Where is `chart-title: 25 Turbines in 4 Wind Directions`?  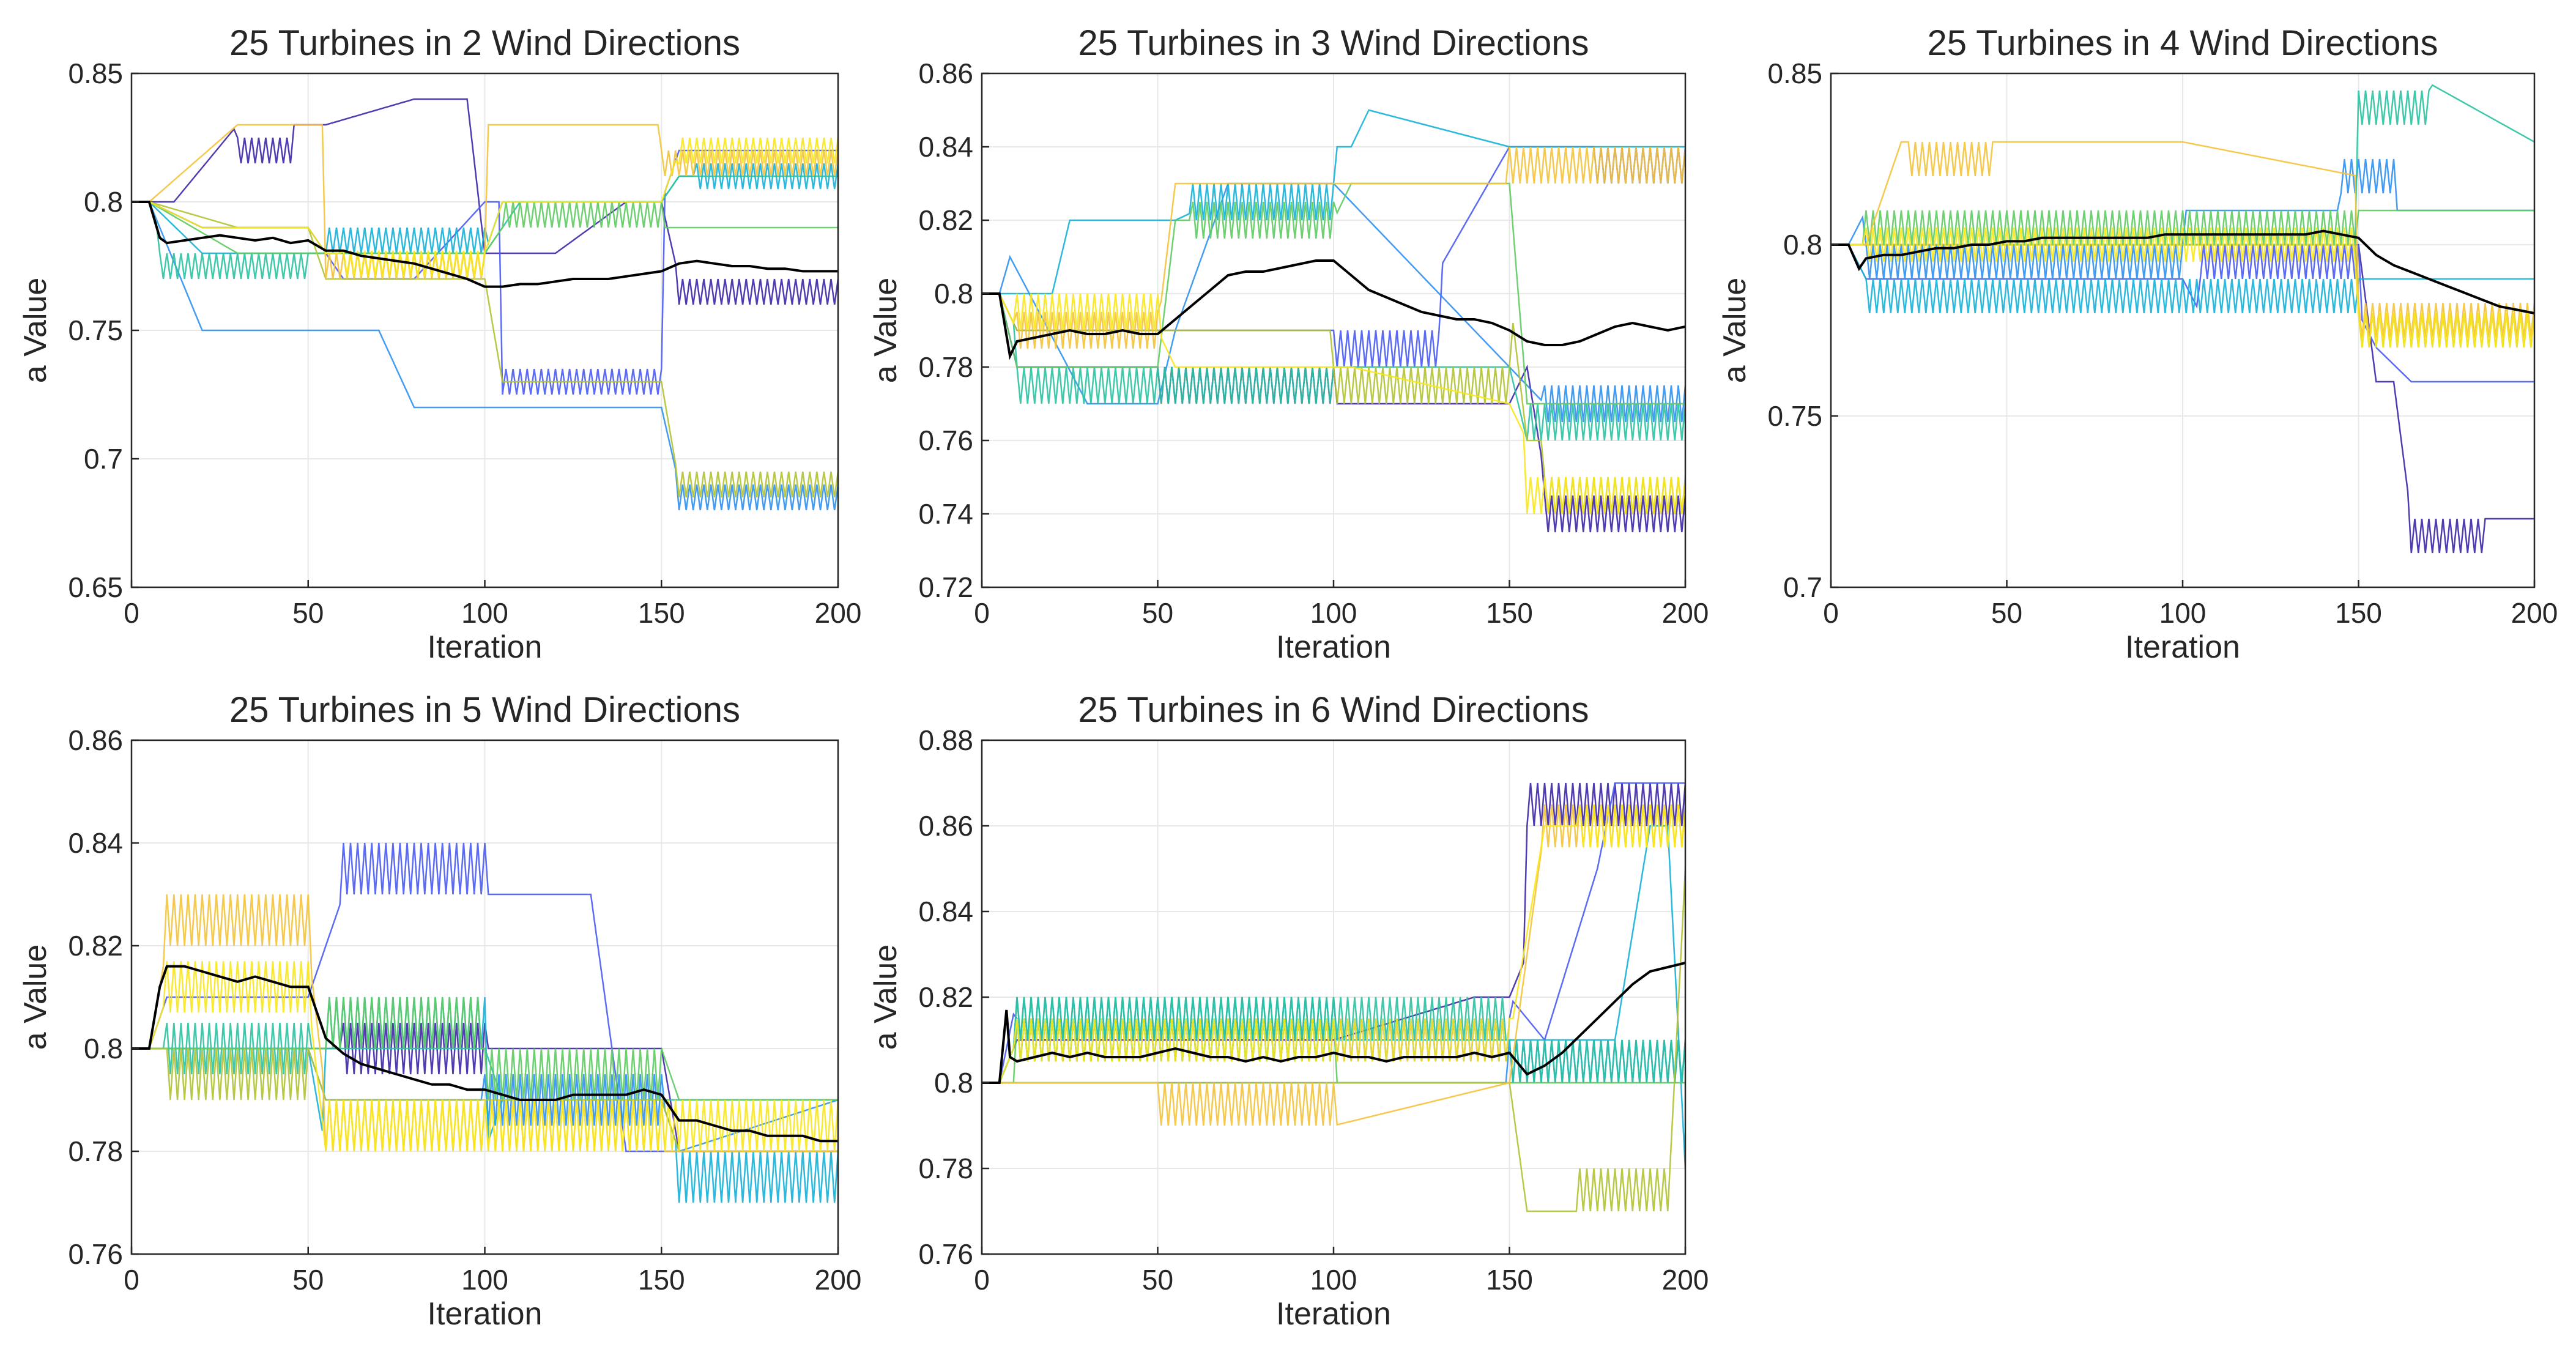 chart-title: 25 Turbines in 4 Wind Directions is located at coordinates (2183, 43).